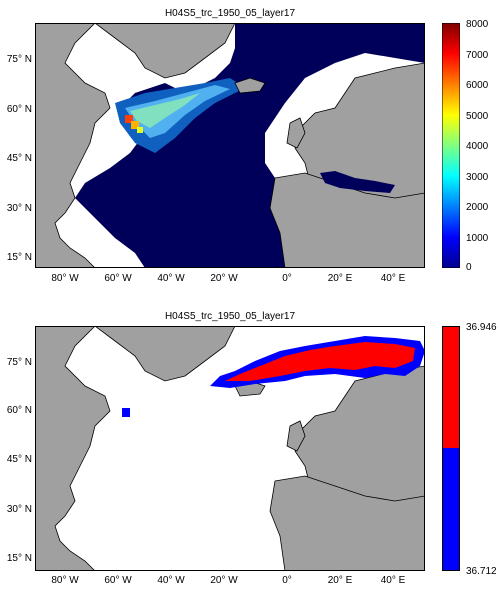 This screenshot has width=500, height=600. I want to click on map2-xlabel-40w: 40° W, so click(171, 580).